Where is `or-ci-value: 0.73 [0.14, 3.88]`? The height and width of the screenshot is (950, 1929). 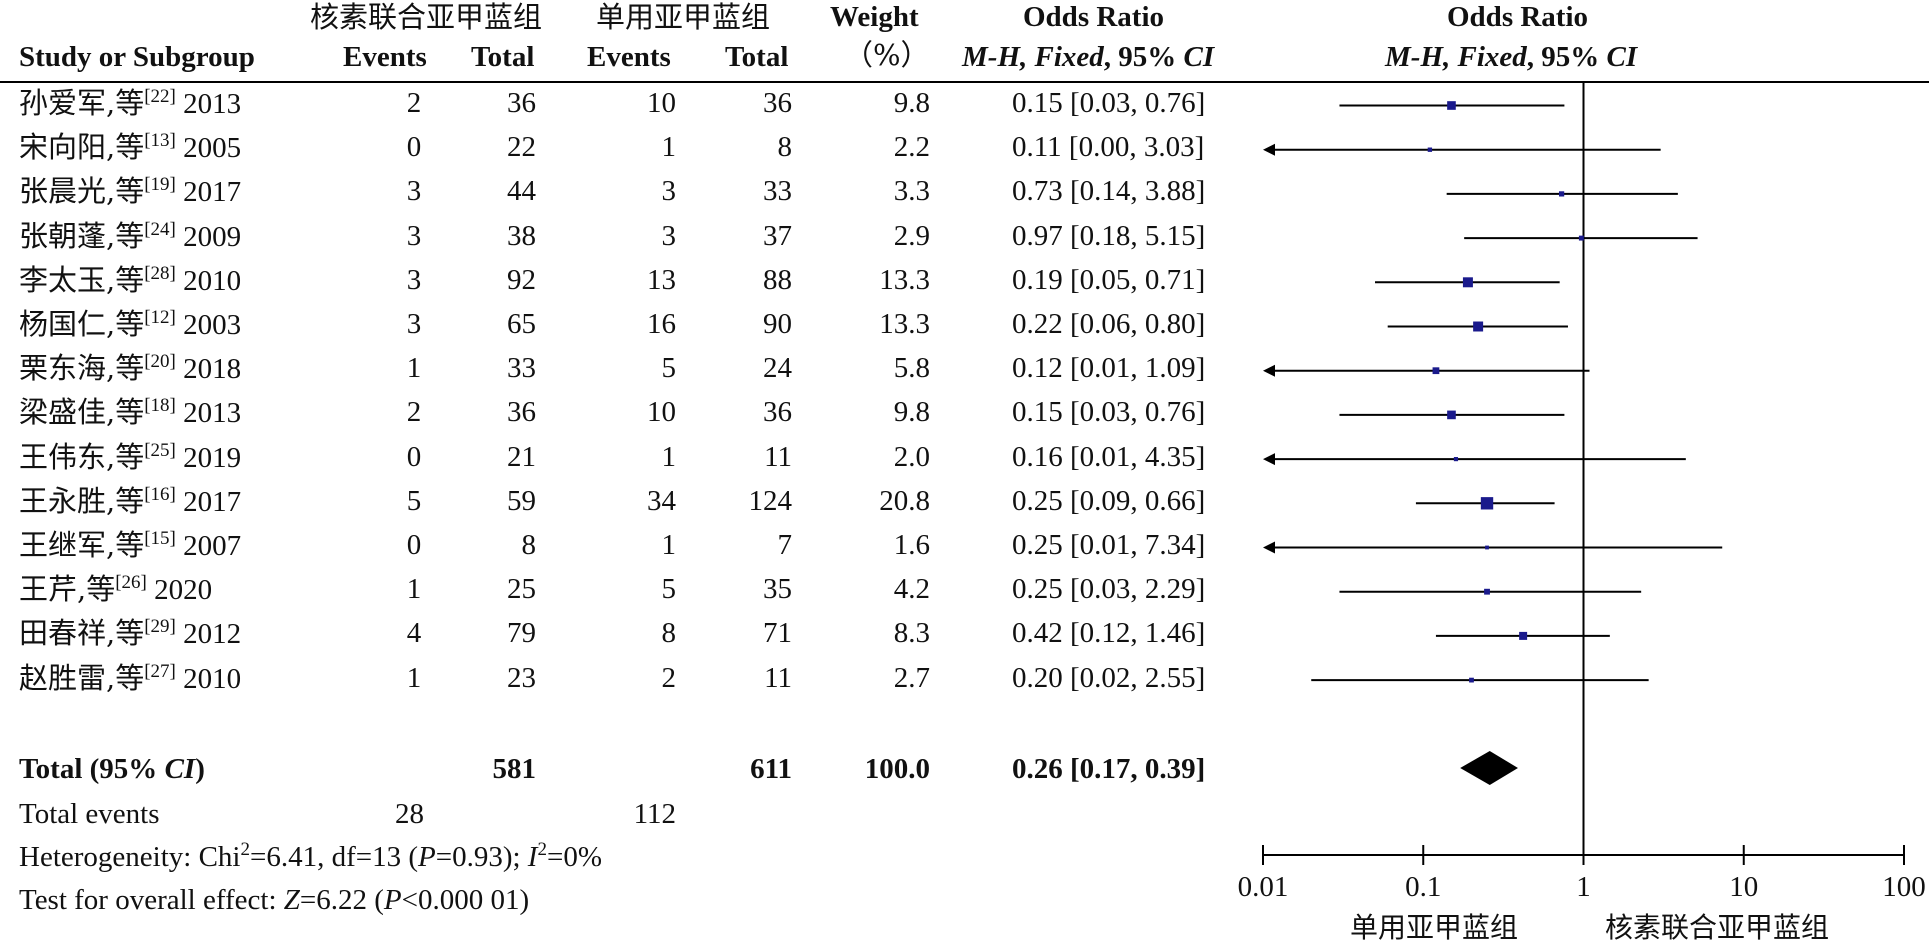 or-ci-value: 0.73 [0.14, 3.88] is located at coordinates (1109, 191).